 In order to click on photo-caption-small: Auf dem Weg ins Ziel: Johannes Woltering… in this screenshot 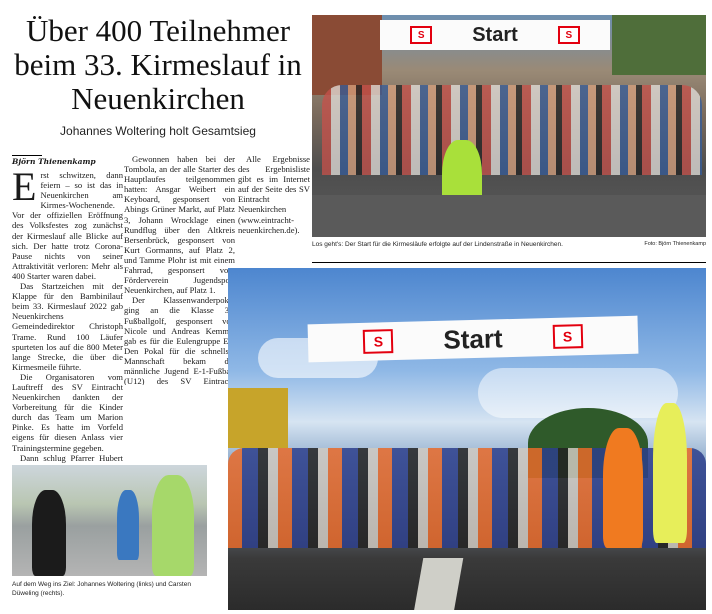, I will do `click(101, 589)`.